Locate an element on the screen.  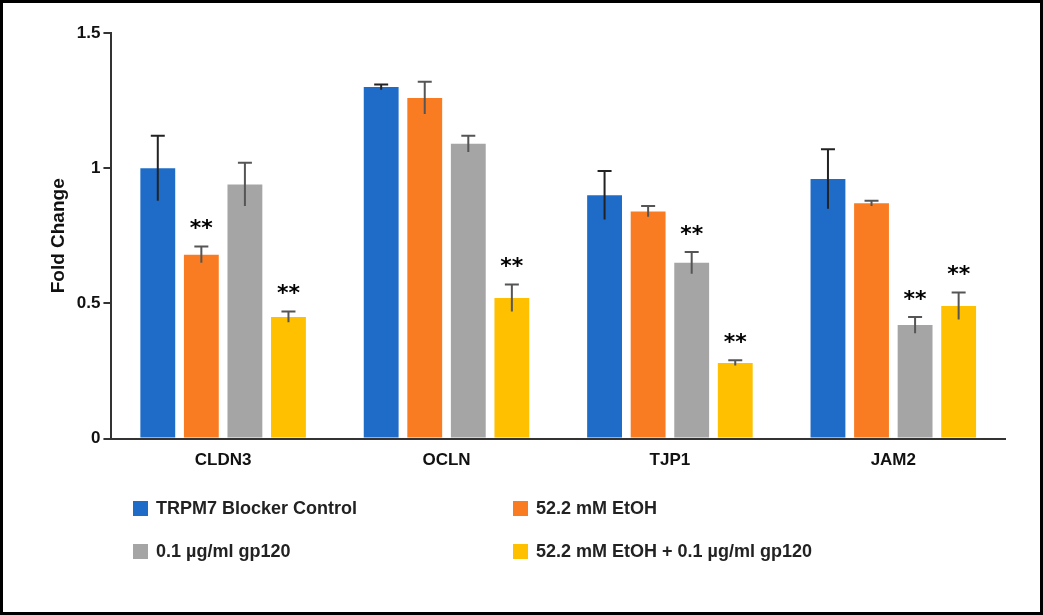
y-tick-label: 0.5 is located at coordinates (88, 303).